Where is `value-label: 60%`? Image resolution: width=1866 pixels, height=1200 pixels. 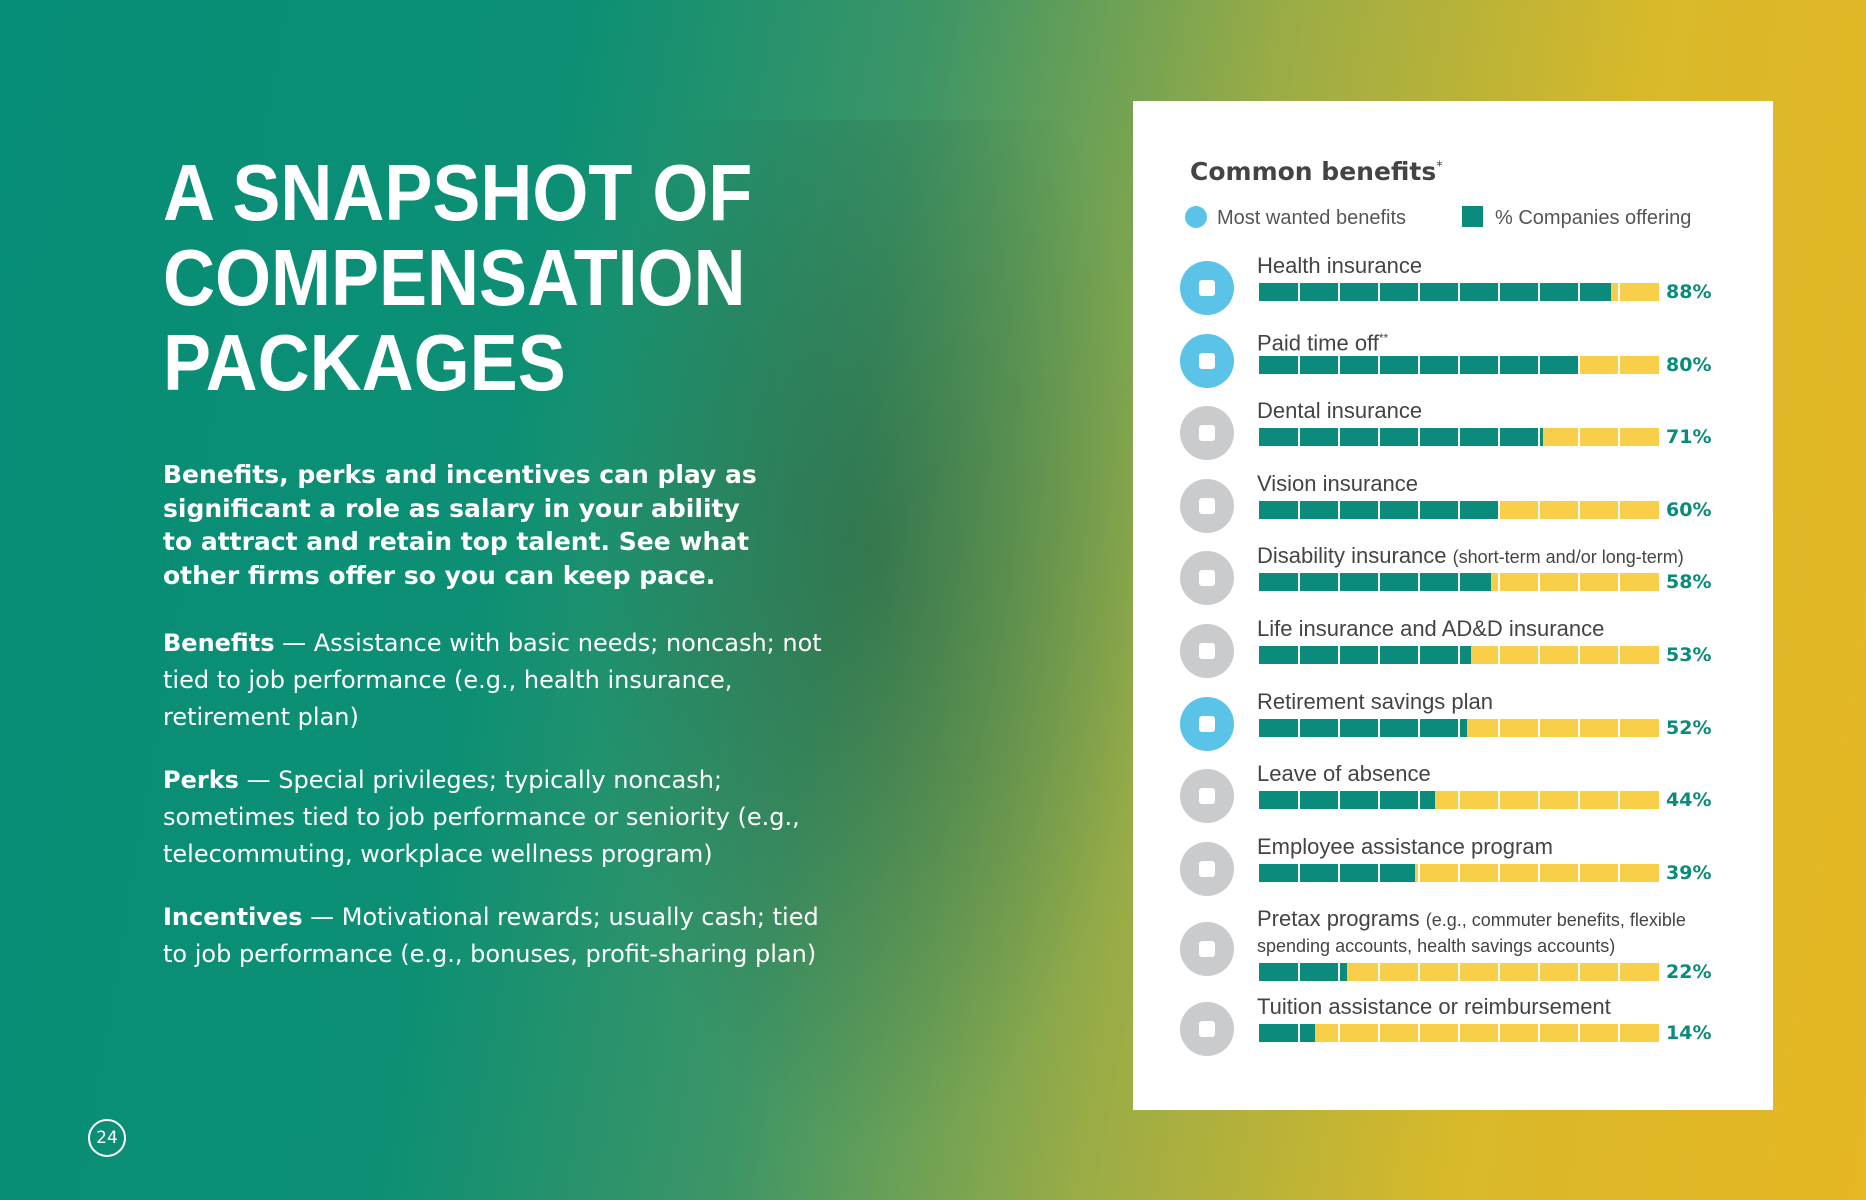 value-label: 60% is located at coordinates (1689, 509).